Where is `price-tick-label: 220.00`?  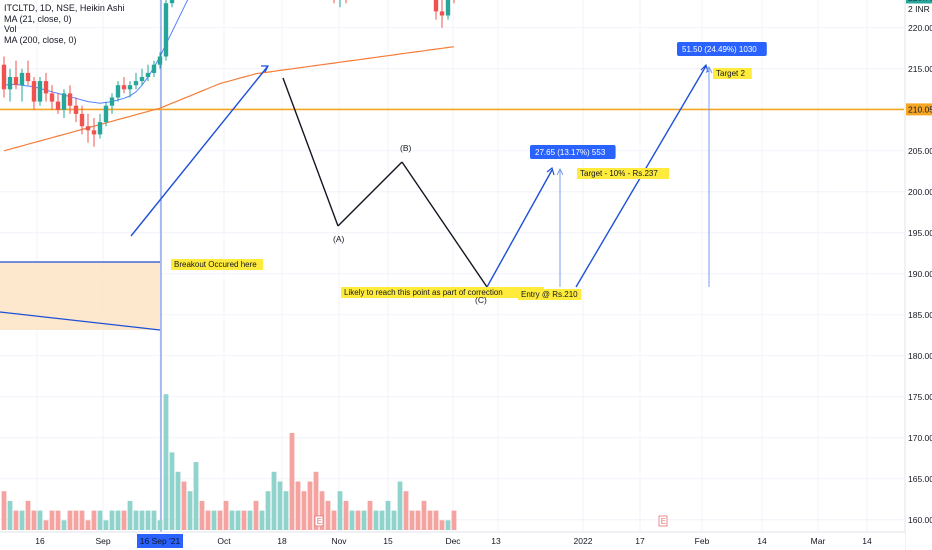 price-tick-label: 220.00 is located at coordinates (920, 28).